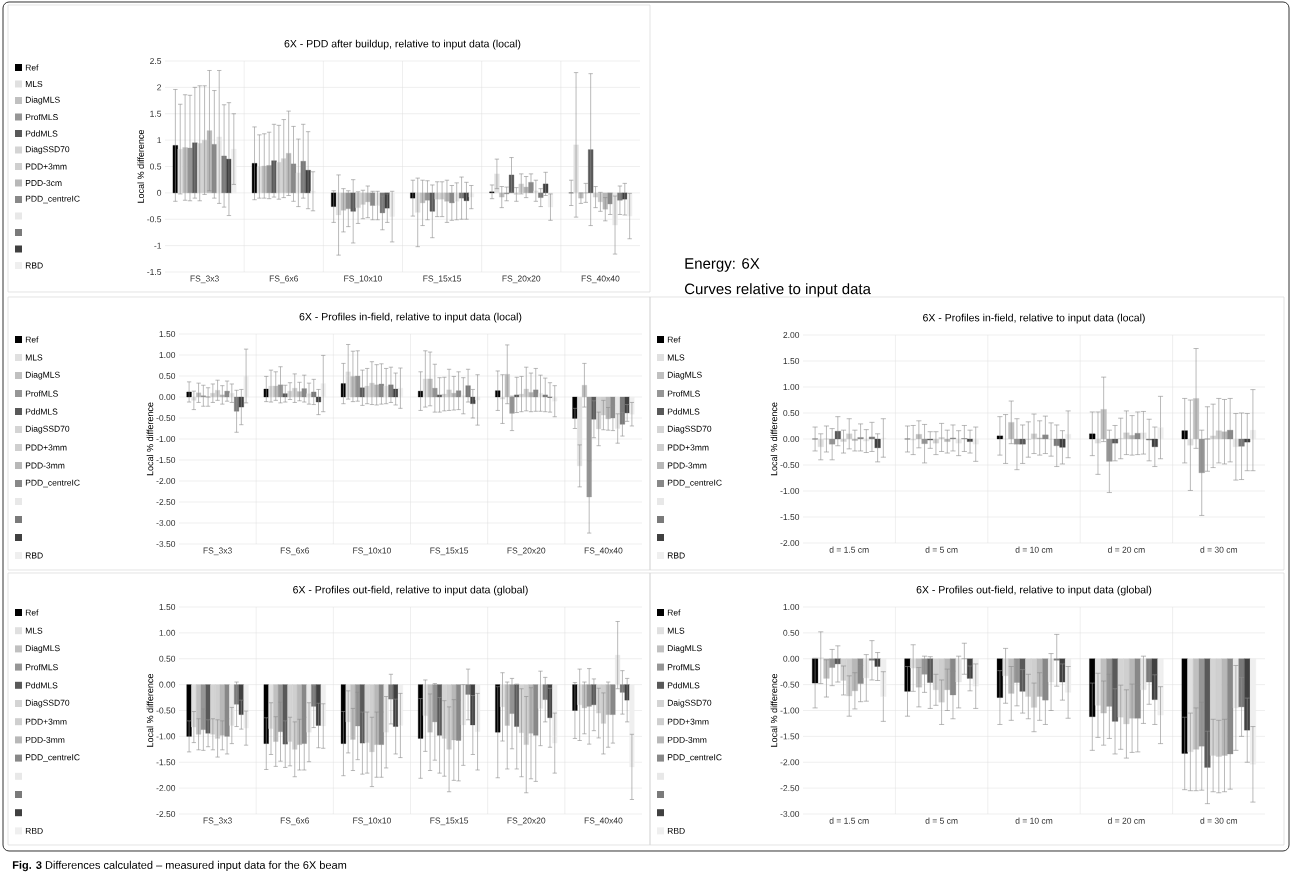 The width and height of the screenshot is (1292, 885). I want to click on chart-title: 6X - PDD after buildup, relative to input data (local), so click(402, 44).